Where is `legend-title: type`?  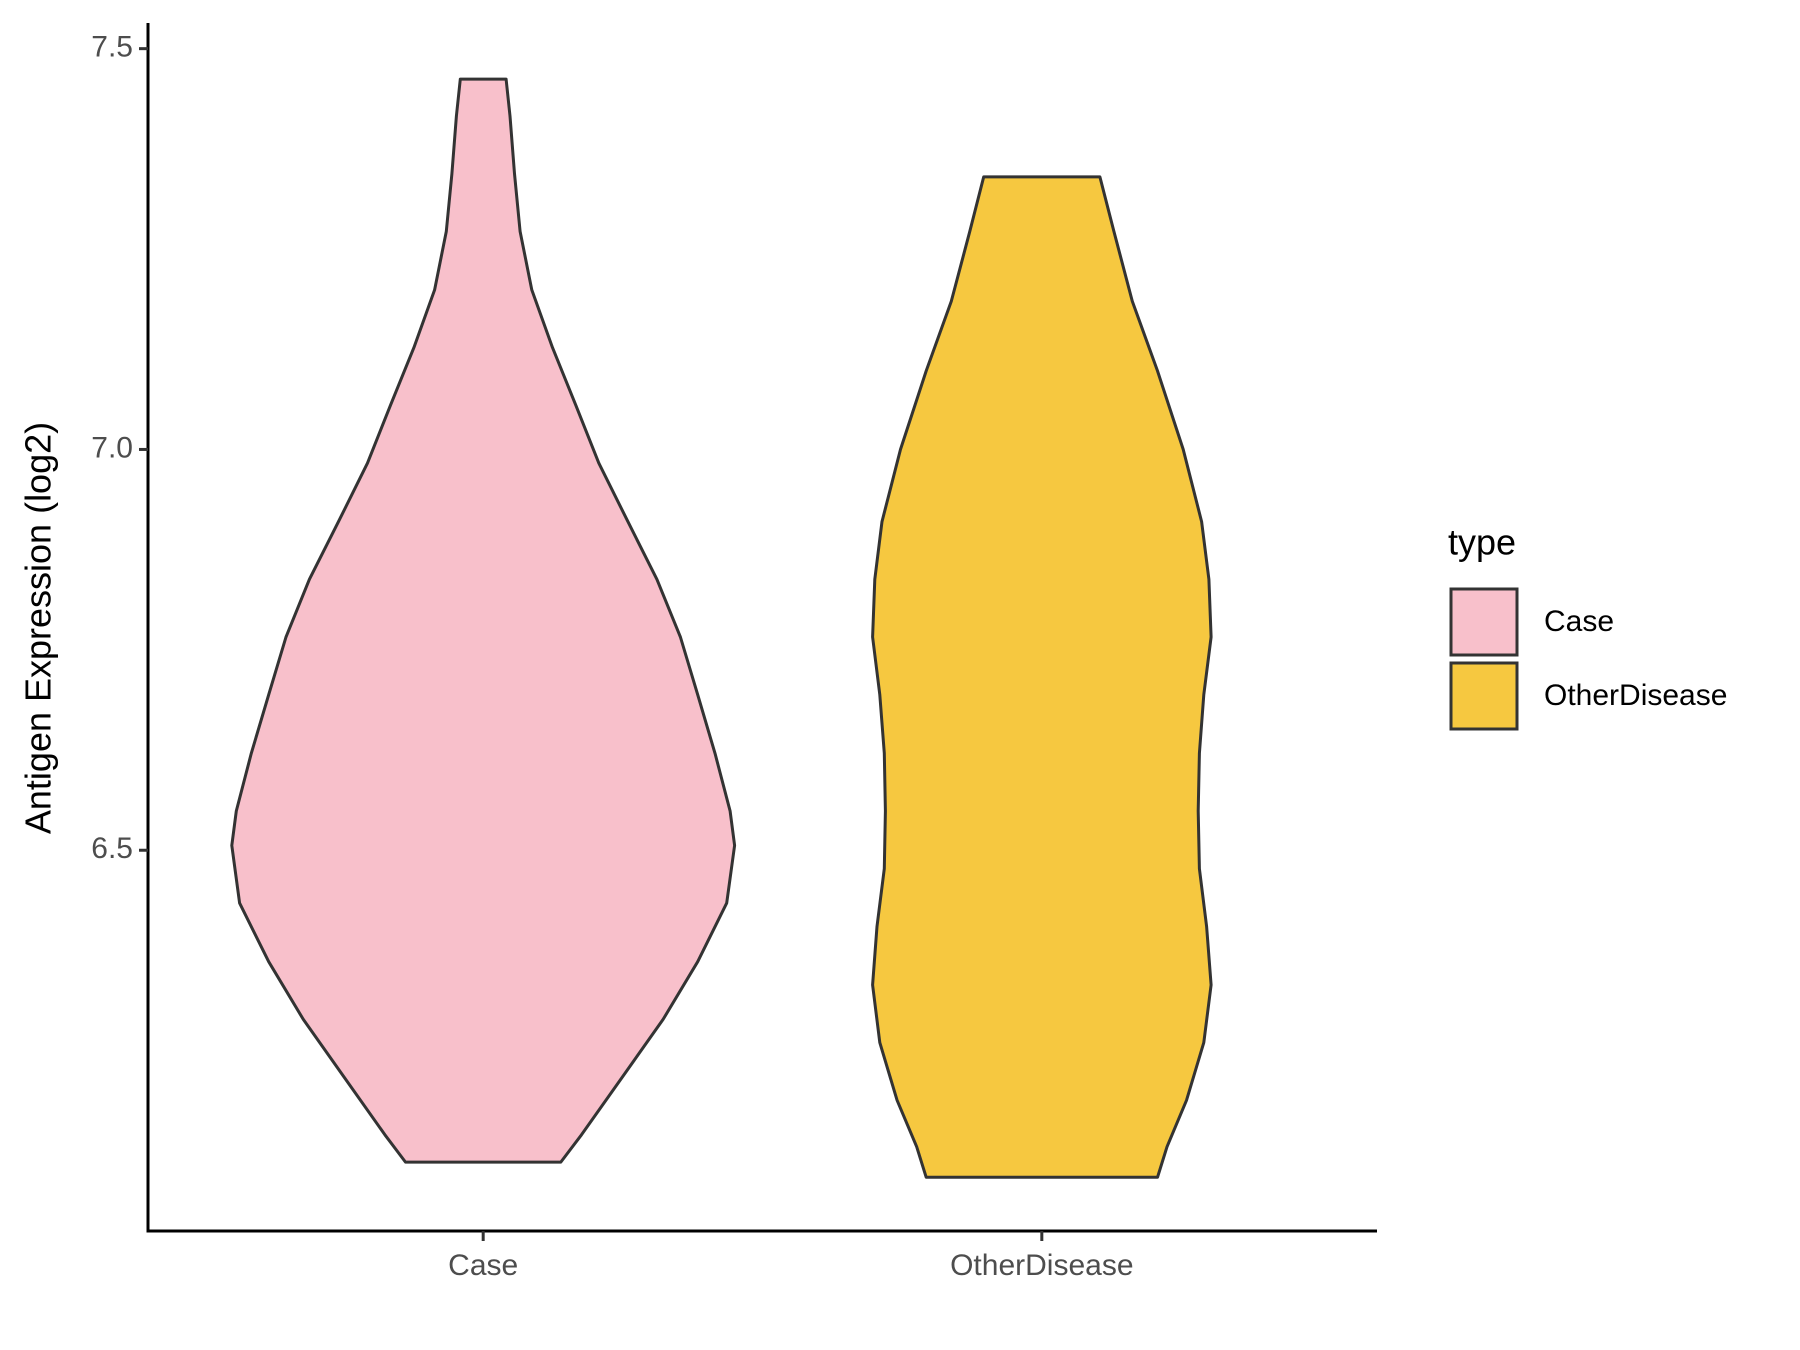 legend-title: type is located at coordinates (1482, 542).